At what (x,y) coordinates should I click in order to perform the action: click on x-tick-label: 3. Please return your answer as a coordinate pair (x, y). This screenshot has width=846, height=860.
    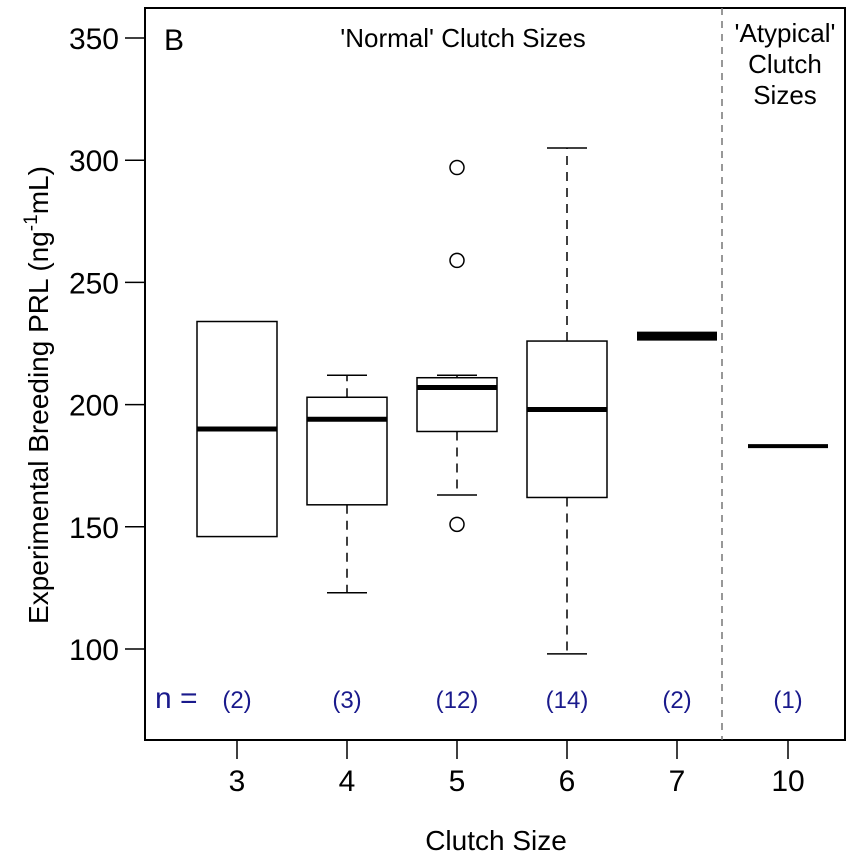
    Looking at the image, I should click on (237, 781).